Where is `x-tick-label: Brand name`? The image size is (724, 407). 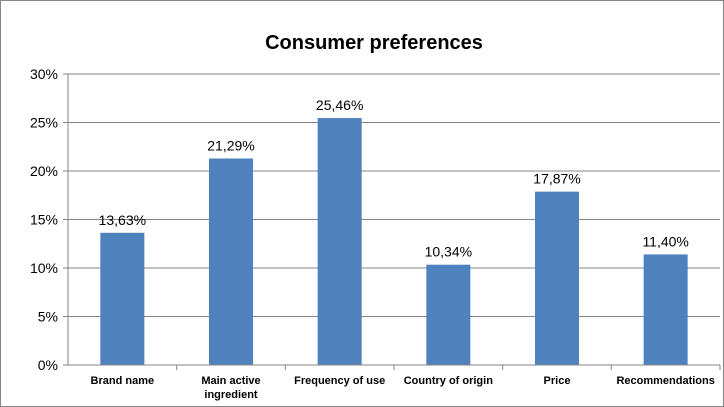
x-tick-label: Brand name is located at coordinates (123, 381).